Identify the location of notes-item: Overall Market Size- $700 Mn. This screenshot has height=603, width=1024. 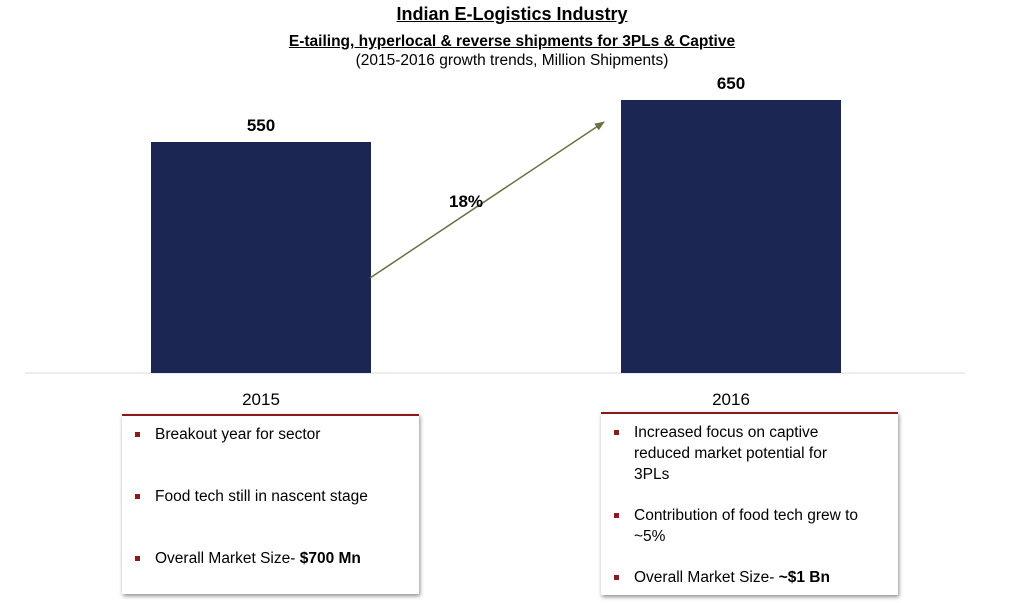
(270, 558).